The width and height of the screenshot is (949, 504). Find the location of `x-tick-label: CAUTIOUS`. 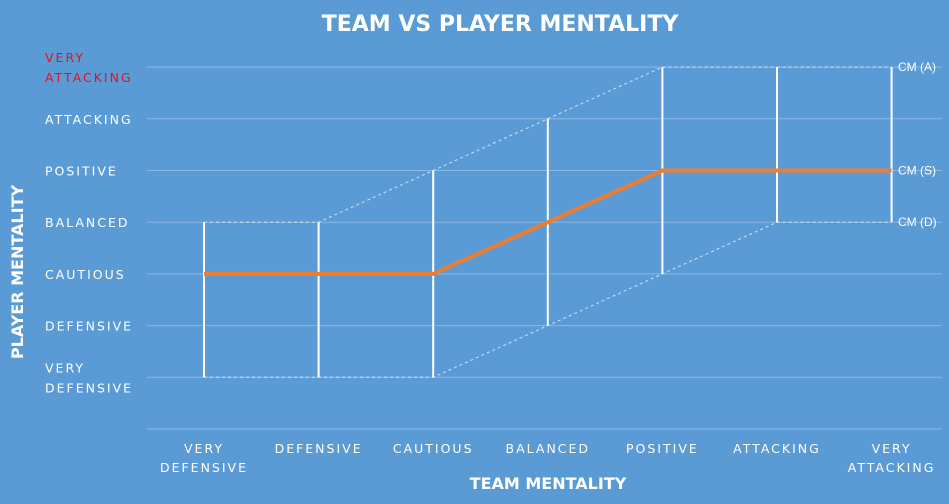

x-tick-label: CAUTIOUS is located at coordinates (433, 448).